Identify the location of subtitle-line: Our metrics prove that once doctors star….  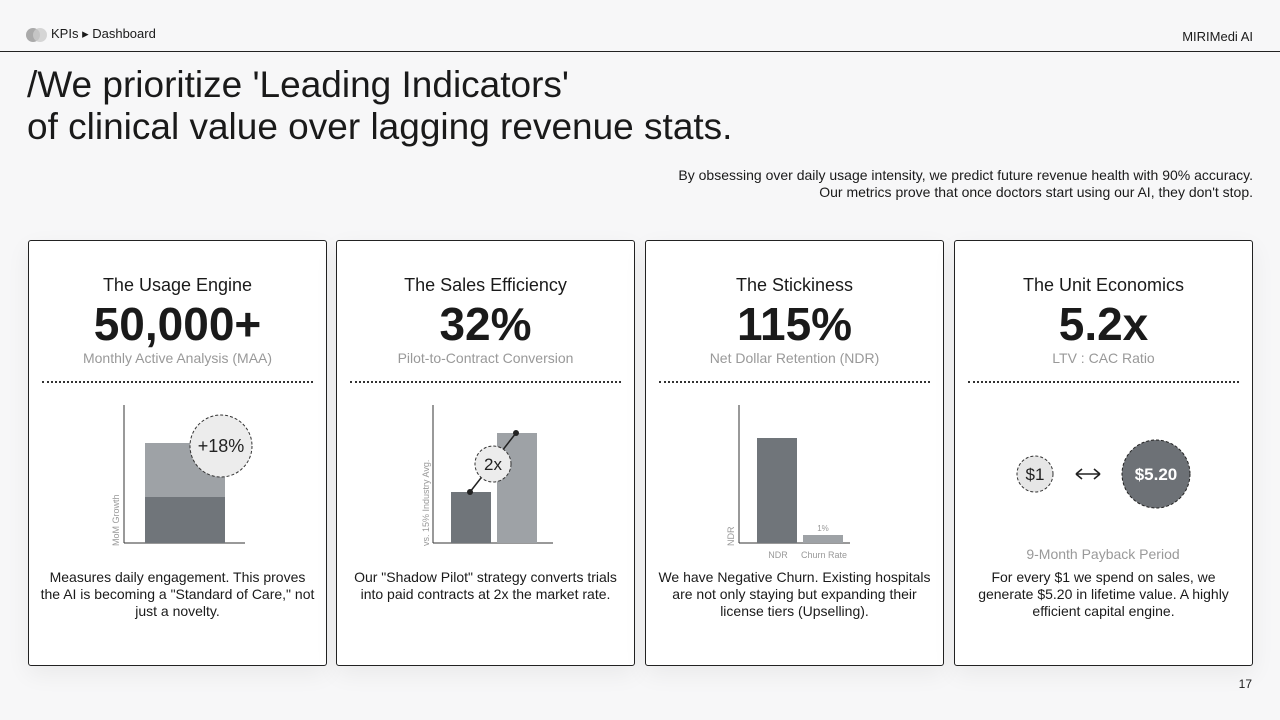
(1036, 192).